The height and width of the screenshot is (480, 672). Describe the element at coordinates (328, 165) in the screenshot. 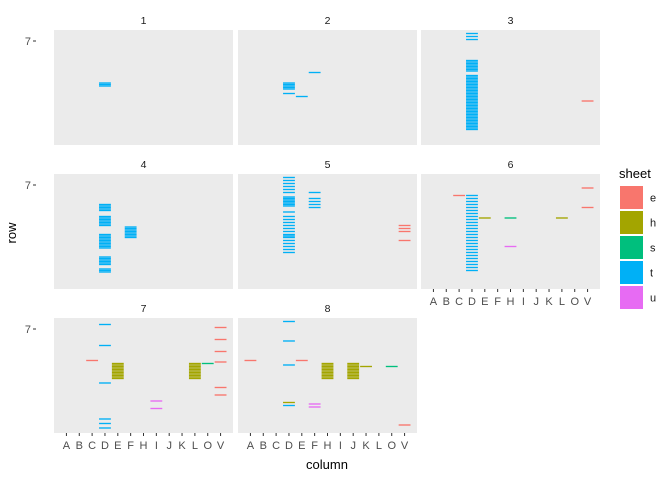

I see `facet-strip-label: 5` at that location.